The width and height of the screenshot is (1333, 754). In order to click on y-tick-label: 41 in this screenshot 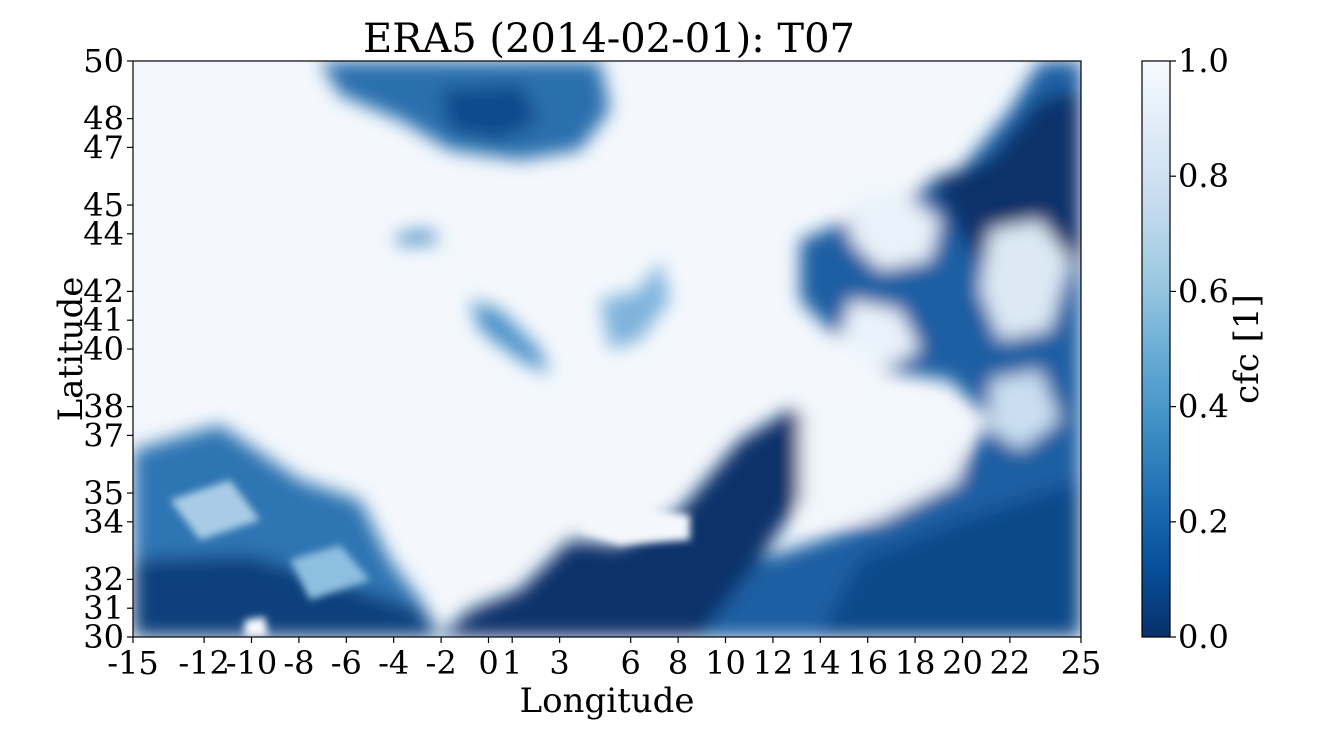, I will do `click(103, 320)`.